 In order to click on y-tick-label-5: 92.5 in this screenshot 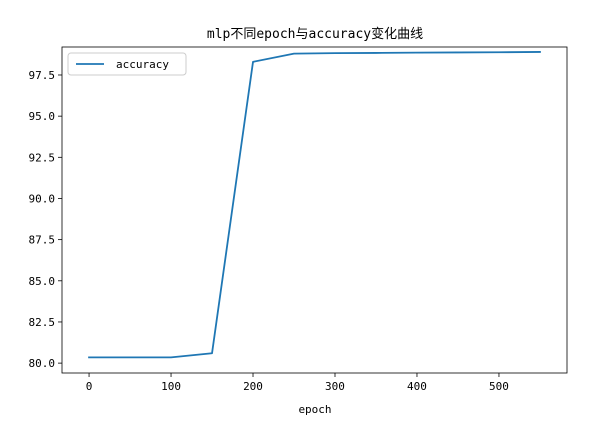, I will do `click(42, 157)`.